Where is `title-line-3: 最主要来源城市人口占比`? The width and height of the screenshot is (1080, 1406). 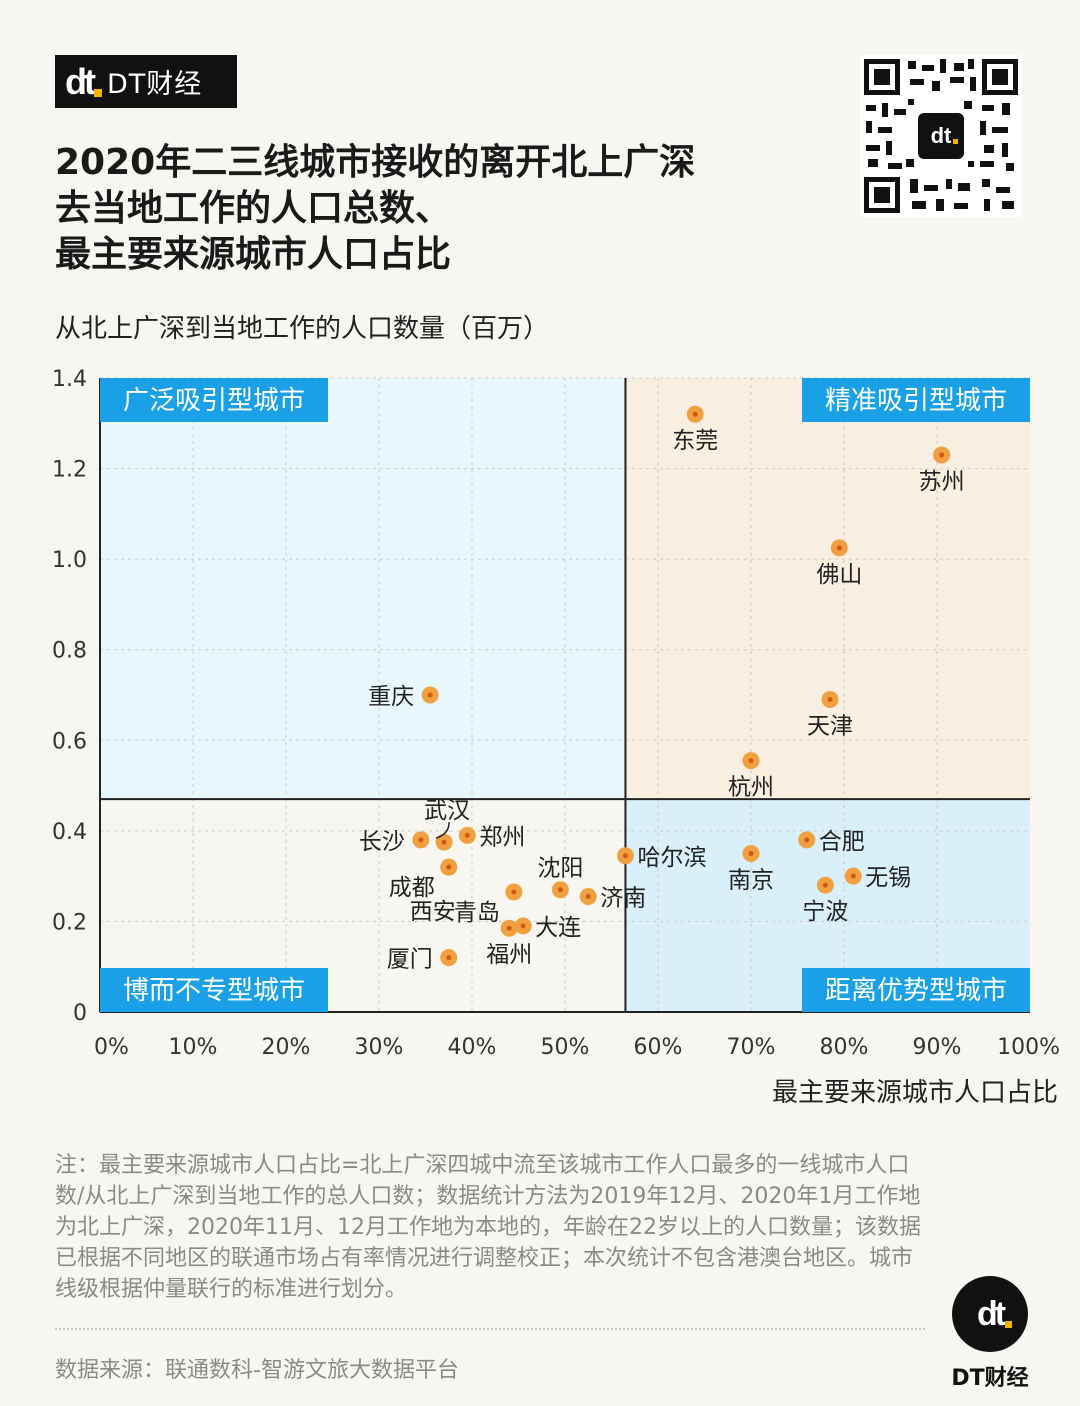
title-line-3: 最主要来源城市人口占比 is located at coordinates (253, 254).